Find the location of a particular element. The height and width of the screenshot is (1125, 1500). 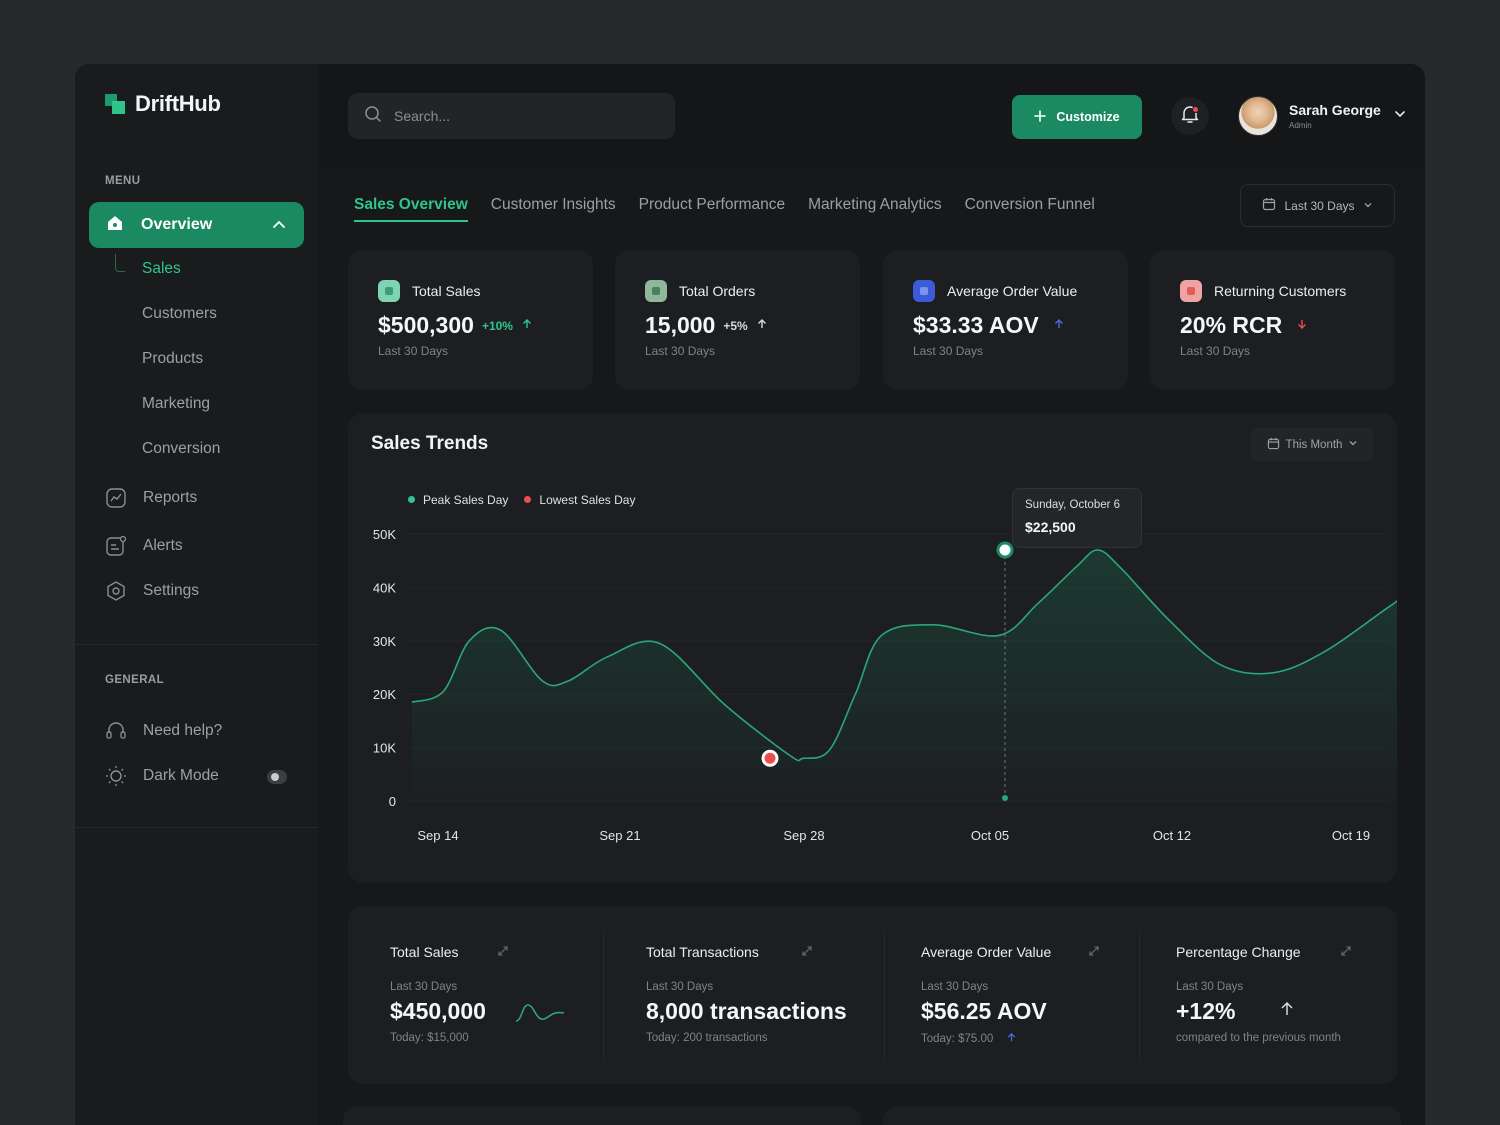

plus-icon is located at coordinates (1040, 117).